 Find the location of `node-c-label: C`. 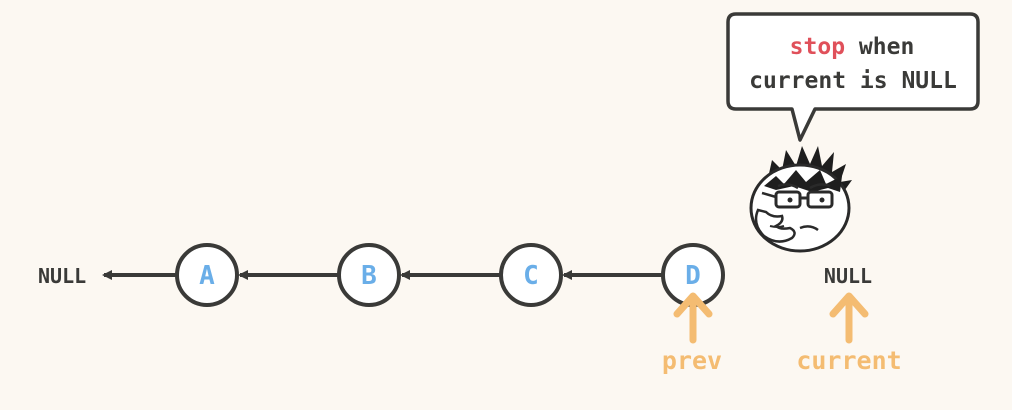

node-c-label: C is located at coordinates (531, 276).